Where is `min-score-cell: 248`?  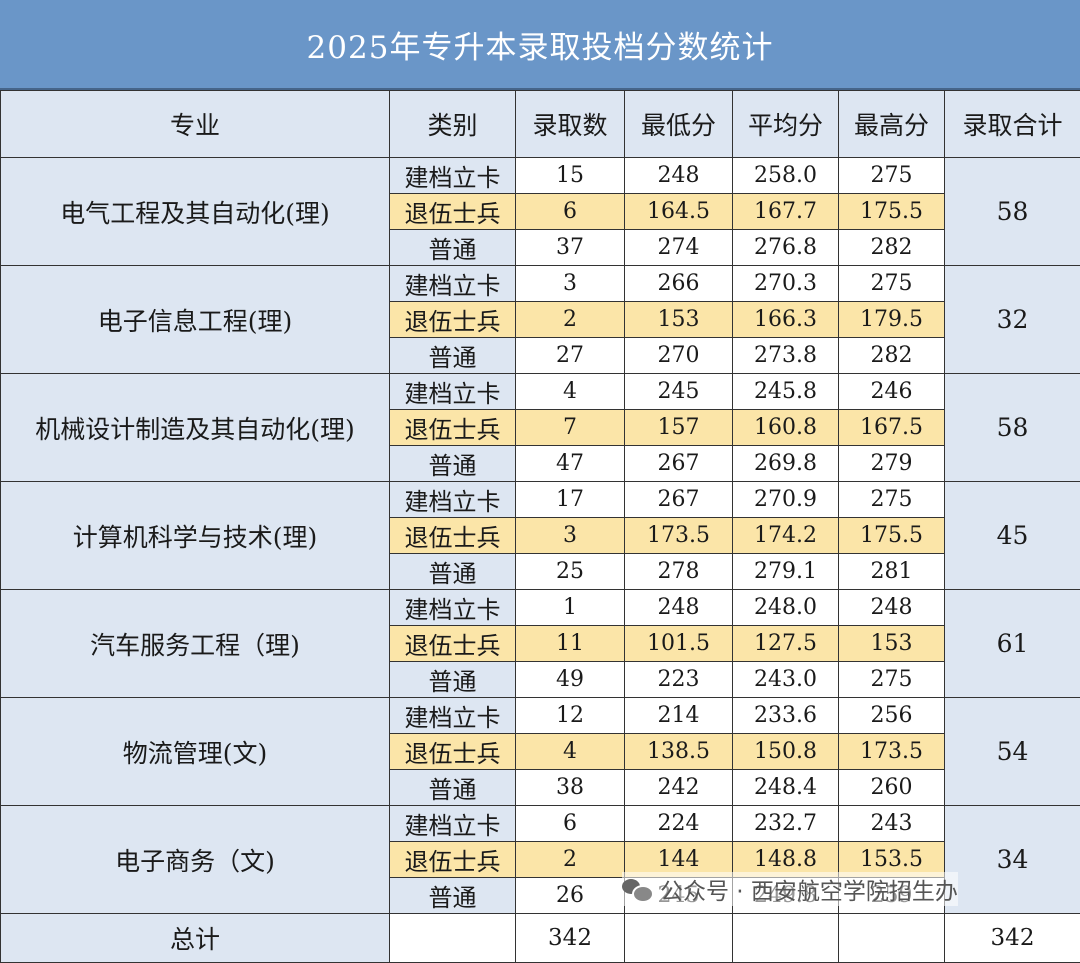
min-score-cell: 248 is located at coordinates (679, 608).